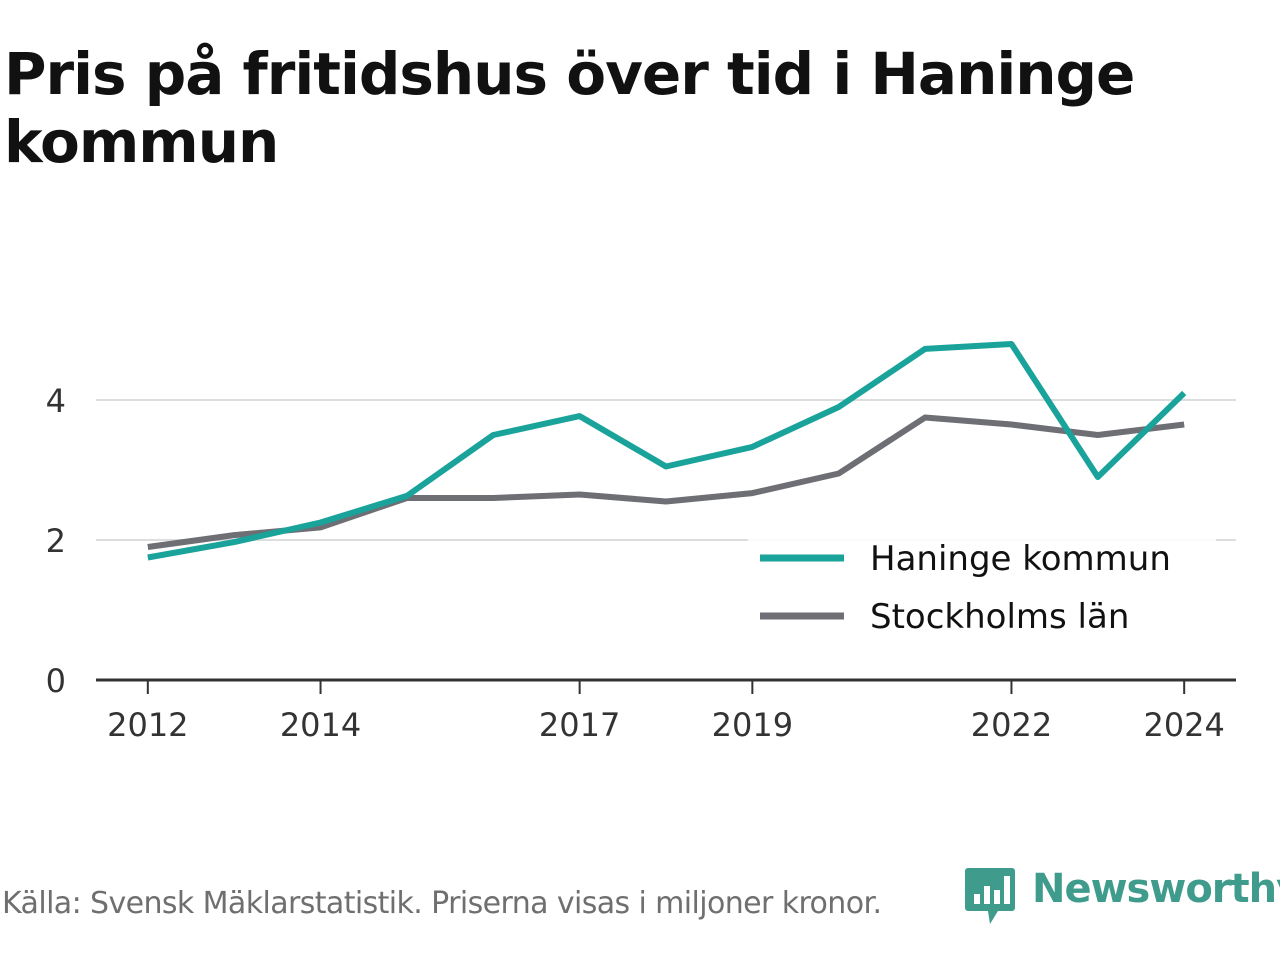 The image size is (1280, 960). Describe the element at coordinates (147, 725) in the screenshot. I see `x-tick-label: 2012` at that location.